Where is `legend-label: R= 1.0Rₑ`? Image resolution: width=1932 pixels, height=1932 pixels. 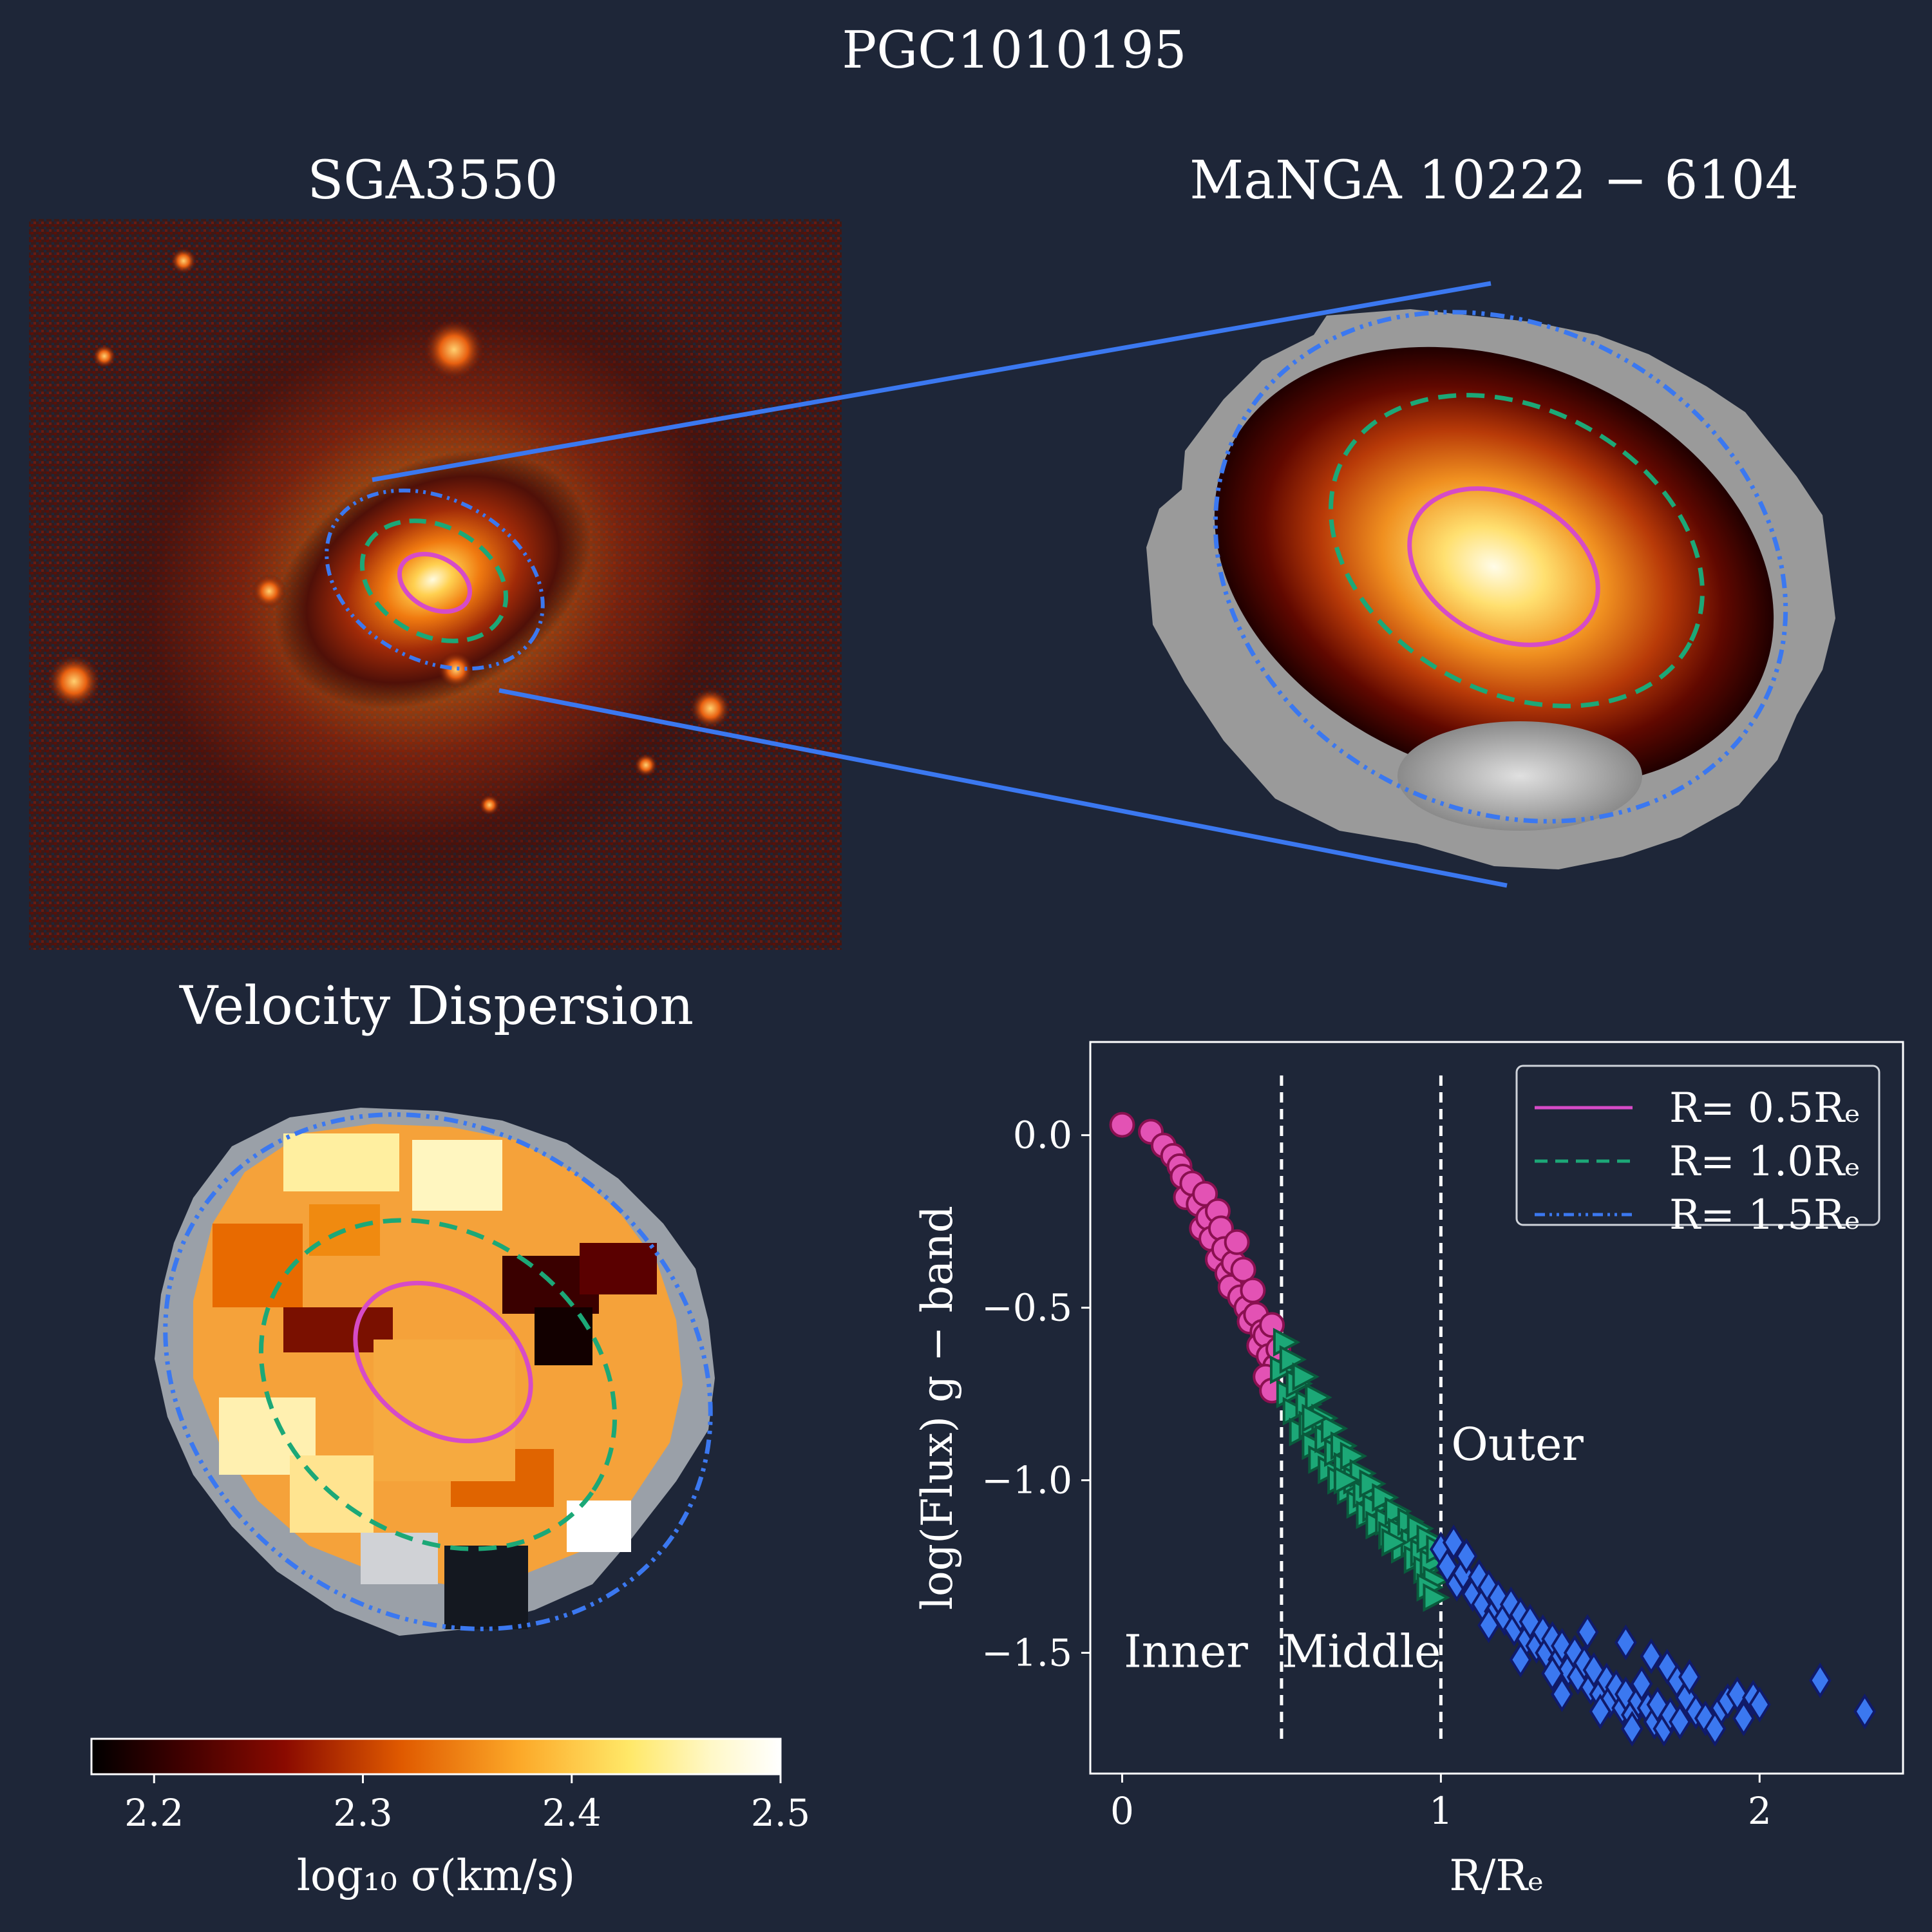
legend-label: R= 1.0Rₑ is located at coordinates (1765, 1162).